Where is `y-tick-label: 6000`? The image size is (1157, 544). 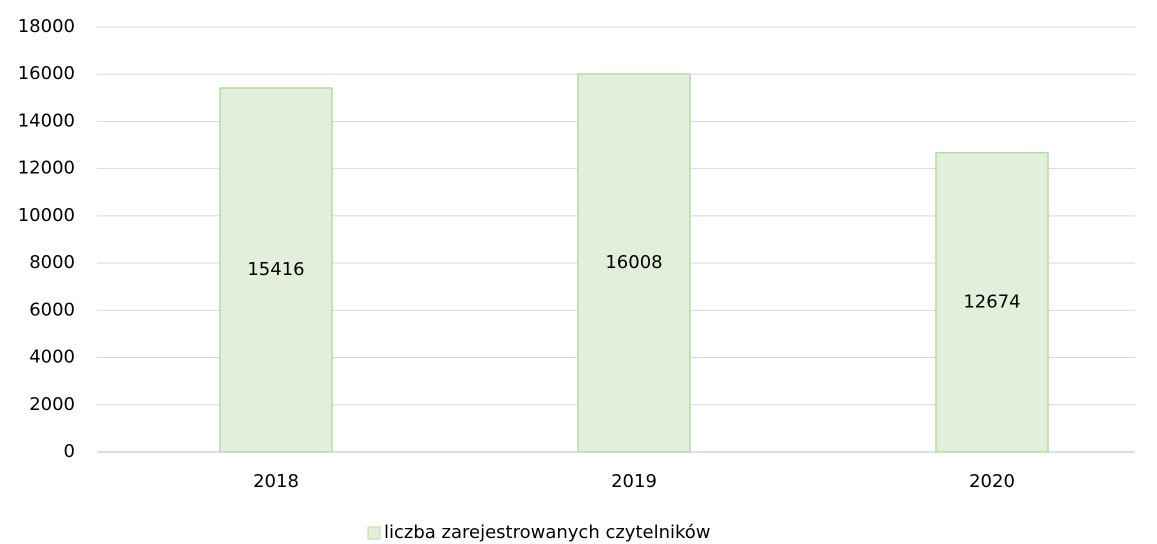
y-tick-label: 6000 is located at coordinates (52, 309).